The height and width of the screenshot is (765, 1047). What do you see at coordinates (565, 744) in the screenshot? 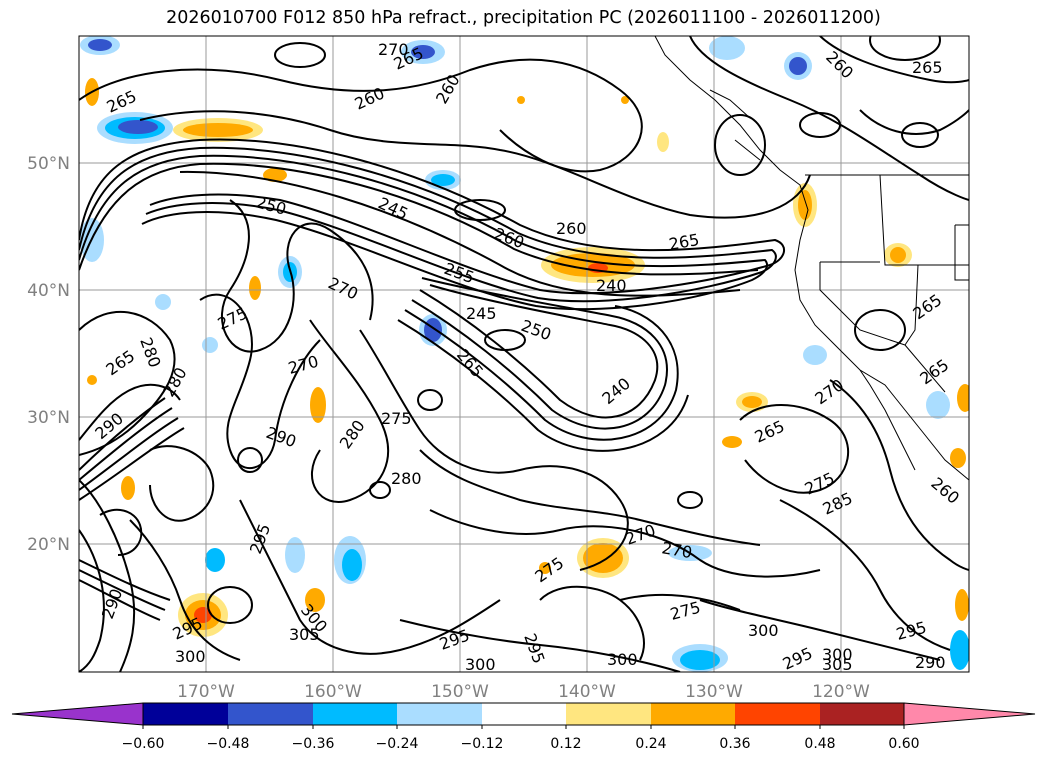
I see `colorbar-tick-label: 0.12` at bounding box center [565, 744].